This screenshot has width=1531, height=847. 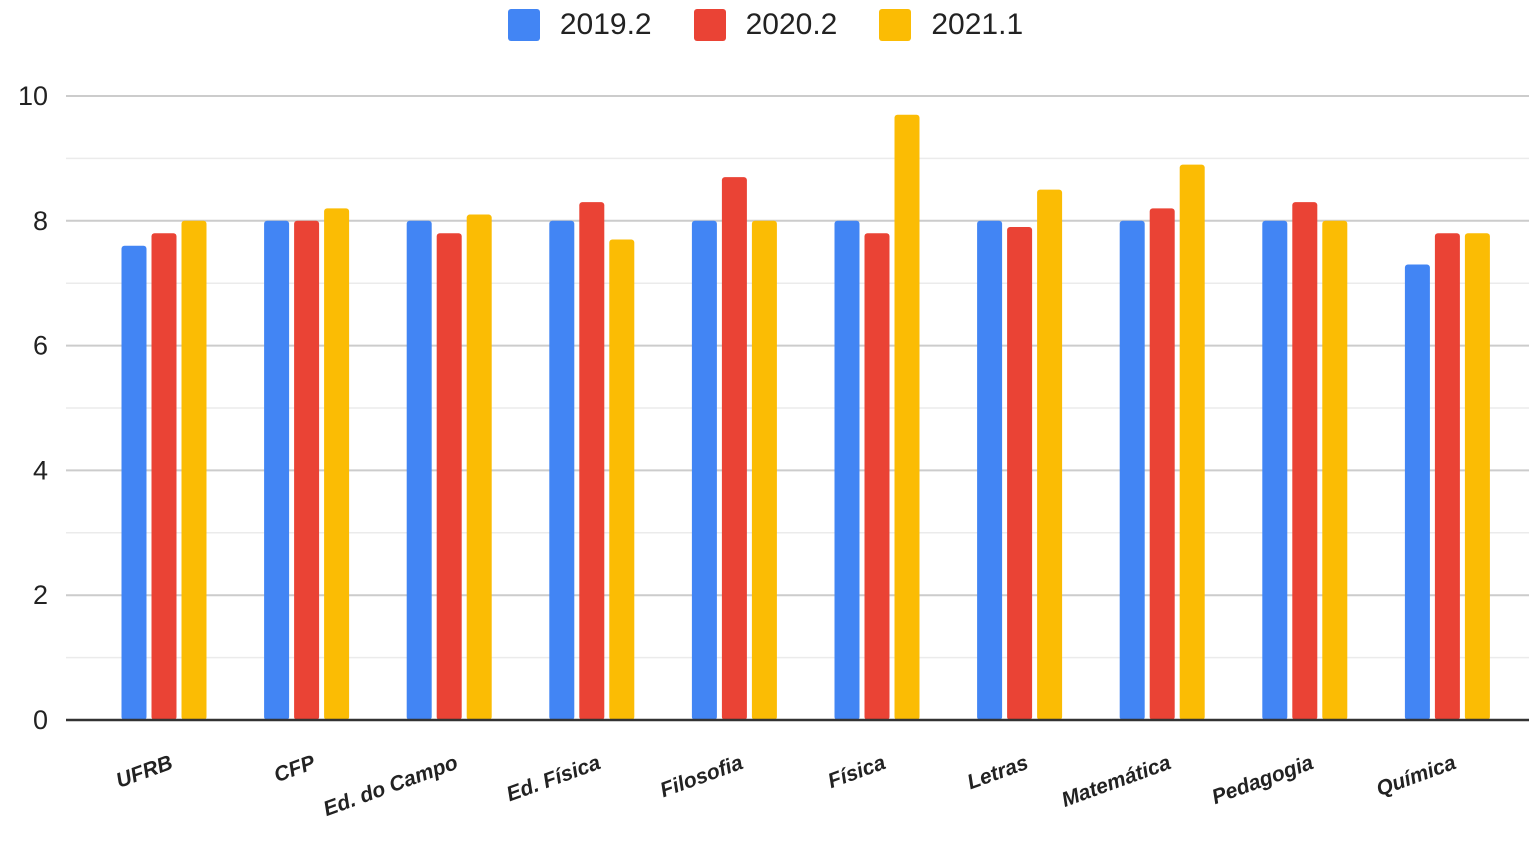 I want to click on y-tick-label: 0, so click(x=40, y=720).